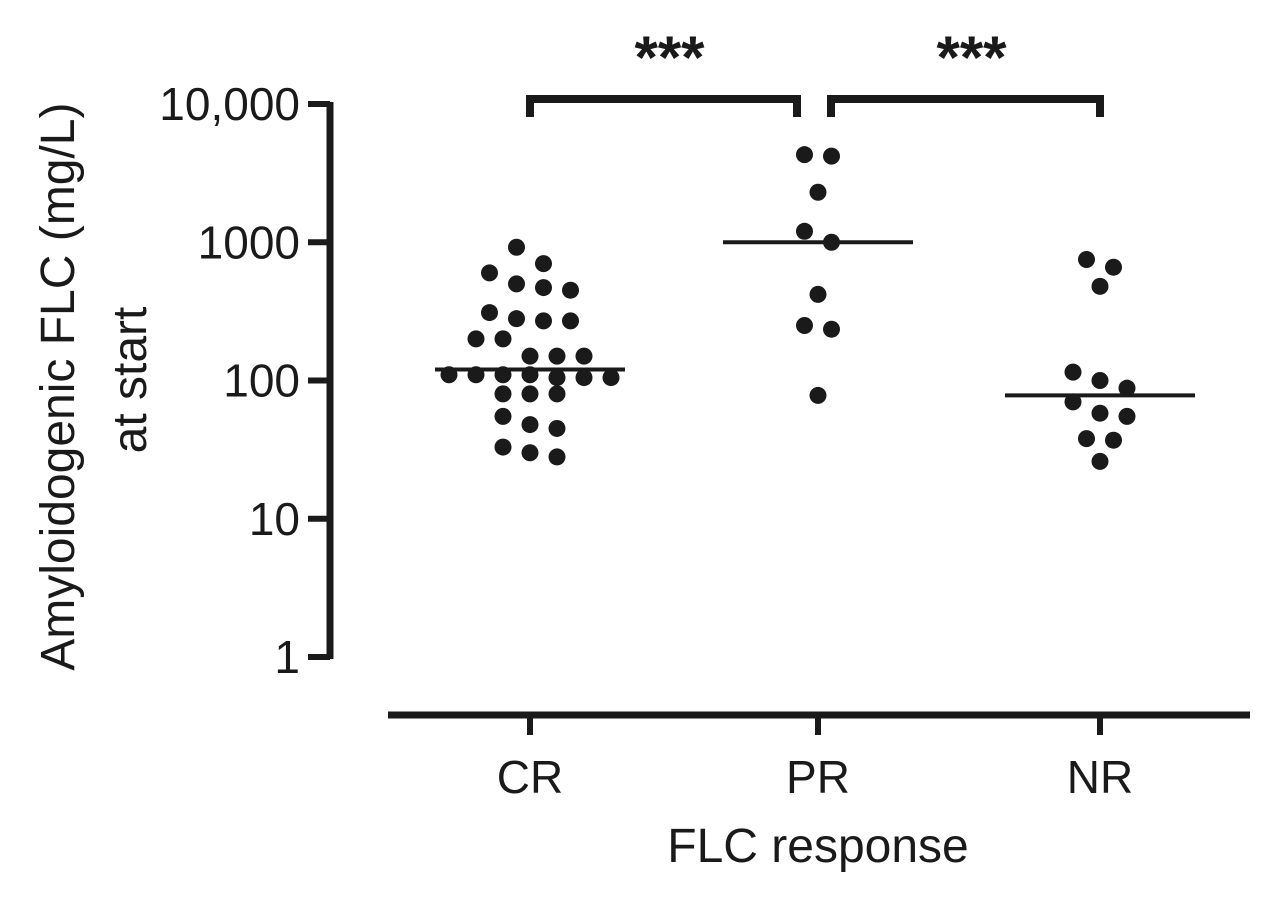  What do you see at coordinates (249, 242) in the screenshot?
I see `y-tick-label: 1000` at bounding box center [249, 242].